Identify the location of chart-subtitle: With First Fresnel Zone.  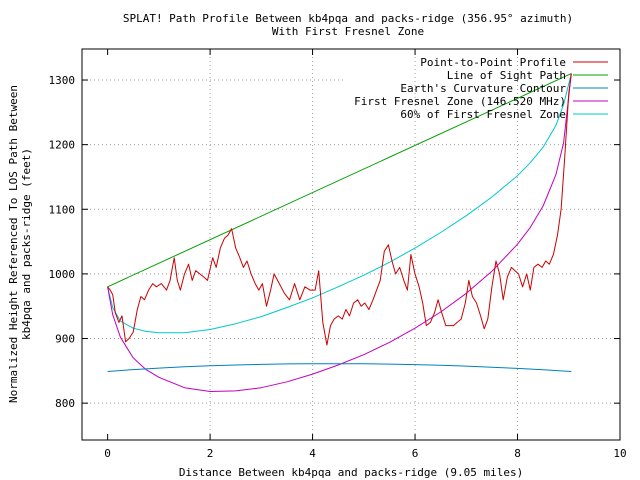
(348, 31).